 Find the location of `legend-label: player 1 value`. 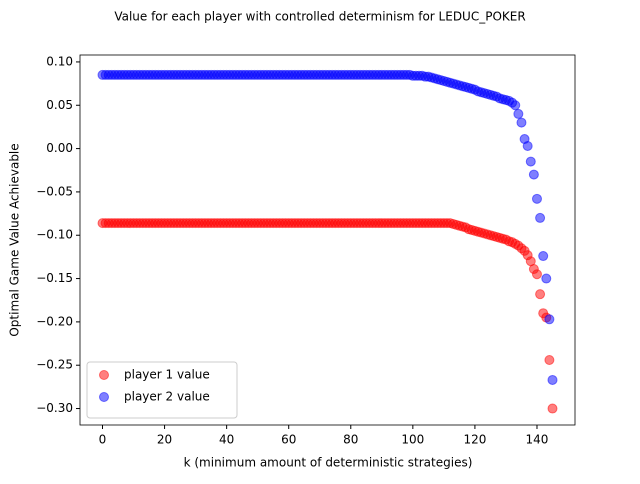

legend-label: player 1 value is located at coordinates (167, 375).